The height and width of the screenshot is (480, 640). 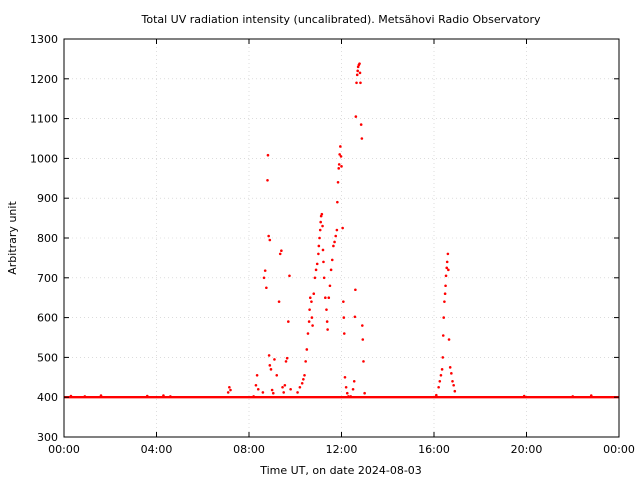 What do you see at coordinates (44, 158) in the screenshot?
I see `y-tick-label: 1000` at bounding box center [44, 158].